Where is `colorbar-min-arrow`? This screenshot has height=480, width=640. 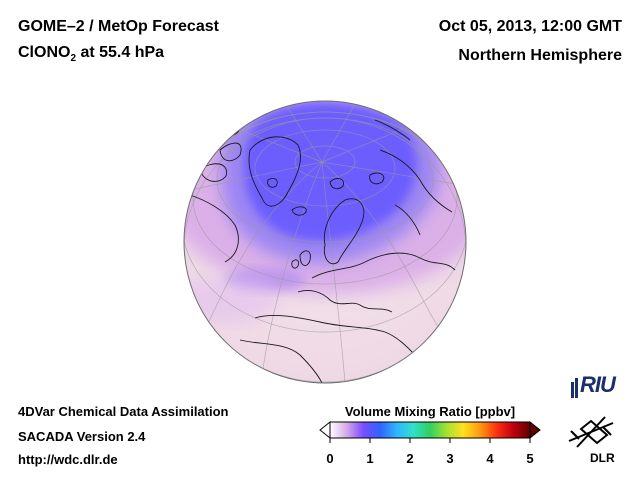
colorbar-min-arrow is located at coordinates (325, 430).